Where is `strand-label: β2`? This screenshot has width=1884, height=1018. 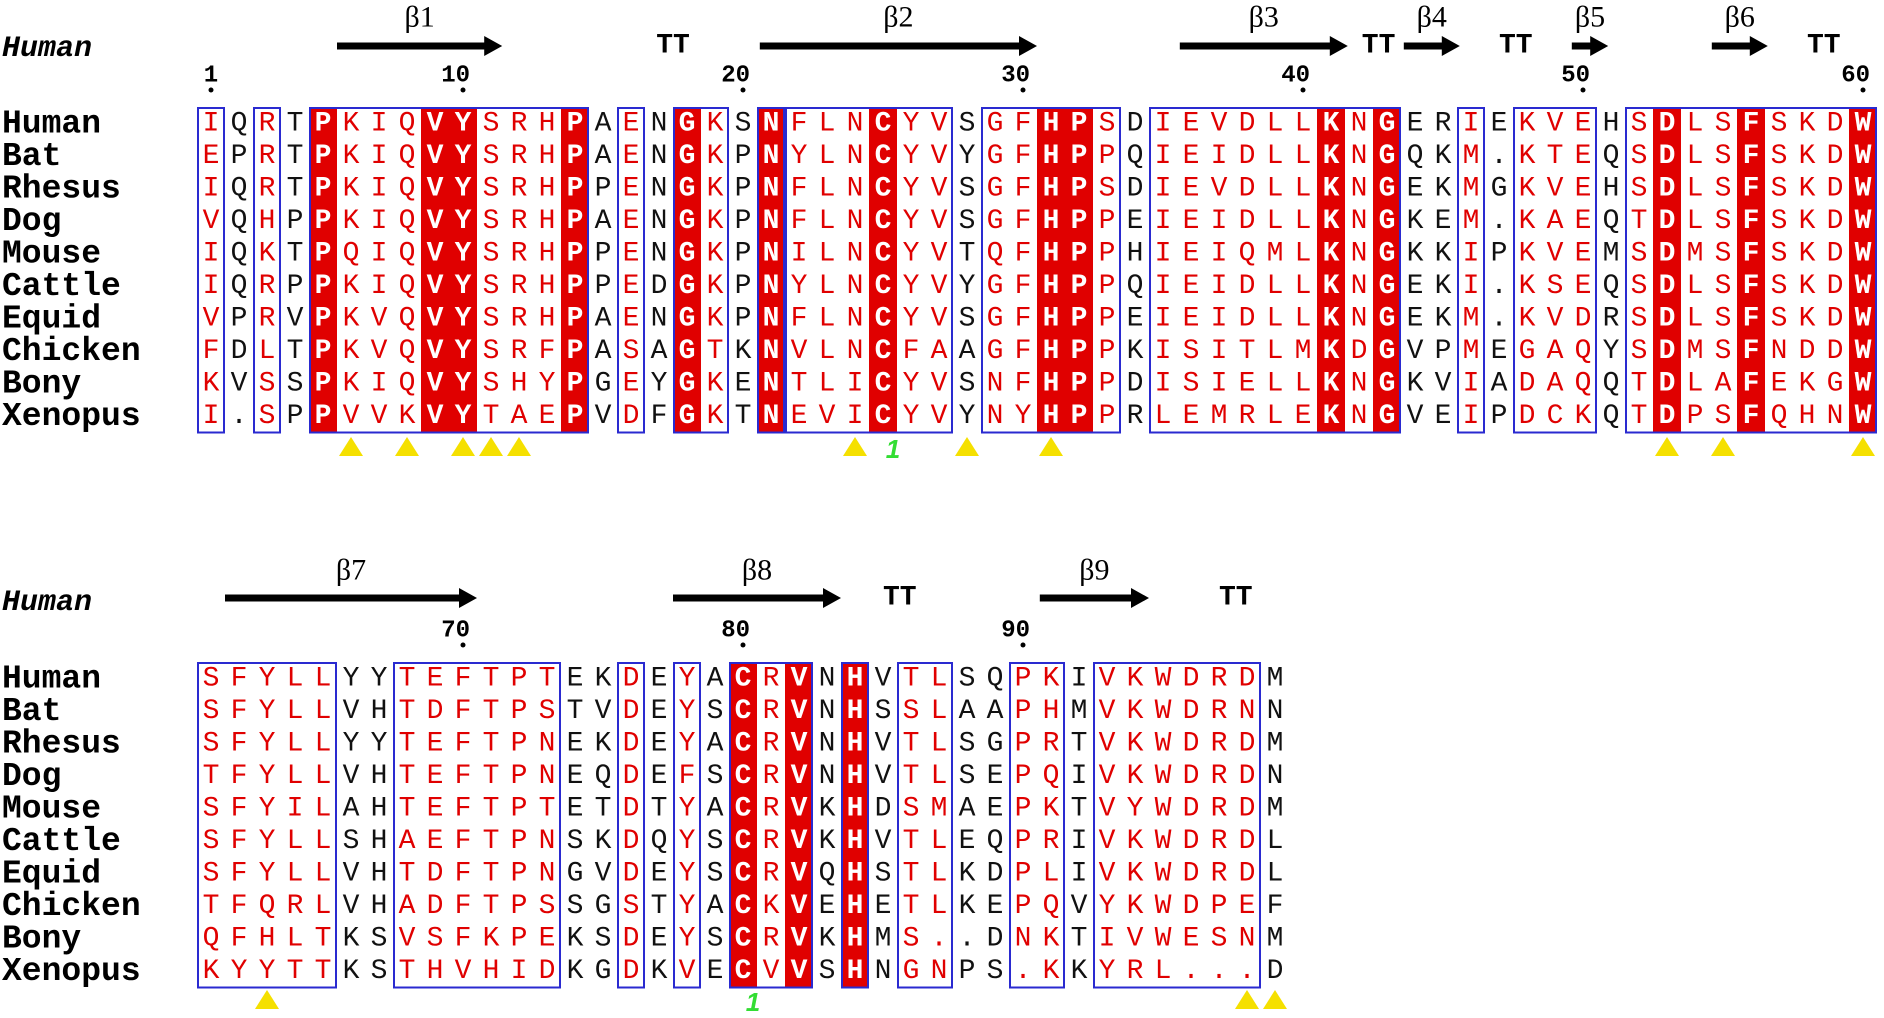 strand-label: β2 is located at coordinates (898, 17).